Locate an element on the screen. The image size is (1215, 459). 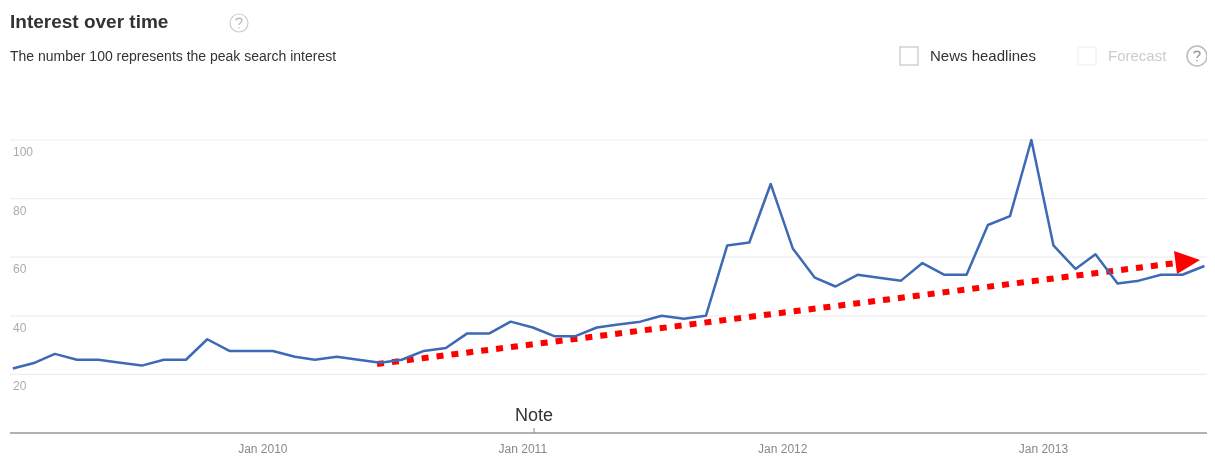
x-tick-label: Jan 2011 is located at coordinates (523, 449).